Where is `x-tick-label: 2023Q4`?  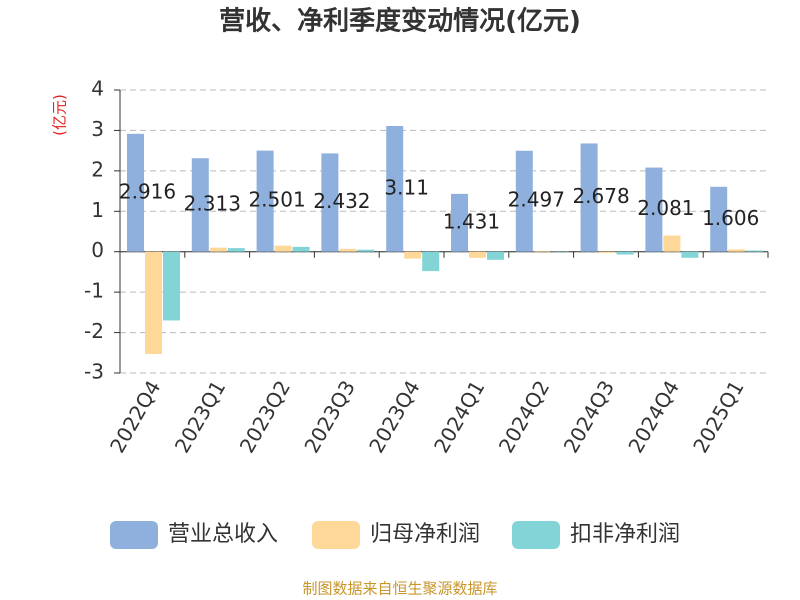
x-tick-label: 2023Q4 is located at coordinates (394, 416).